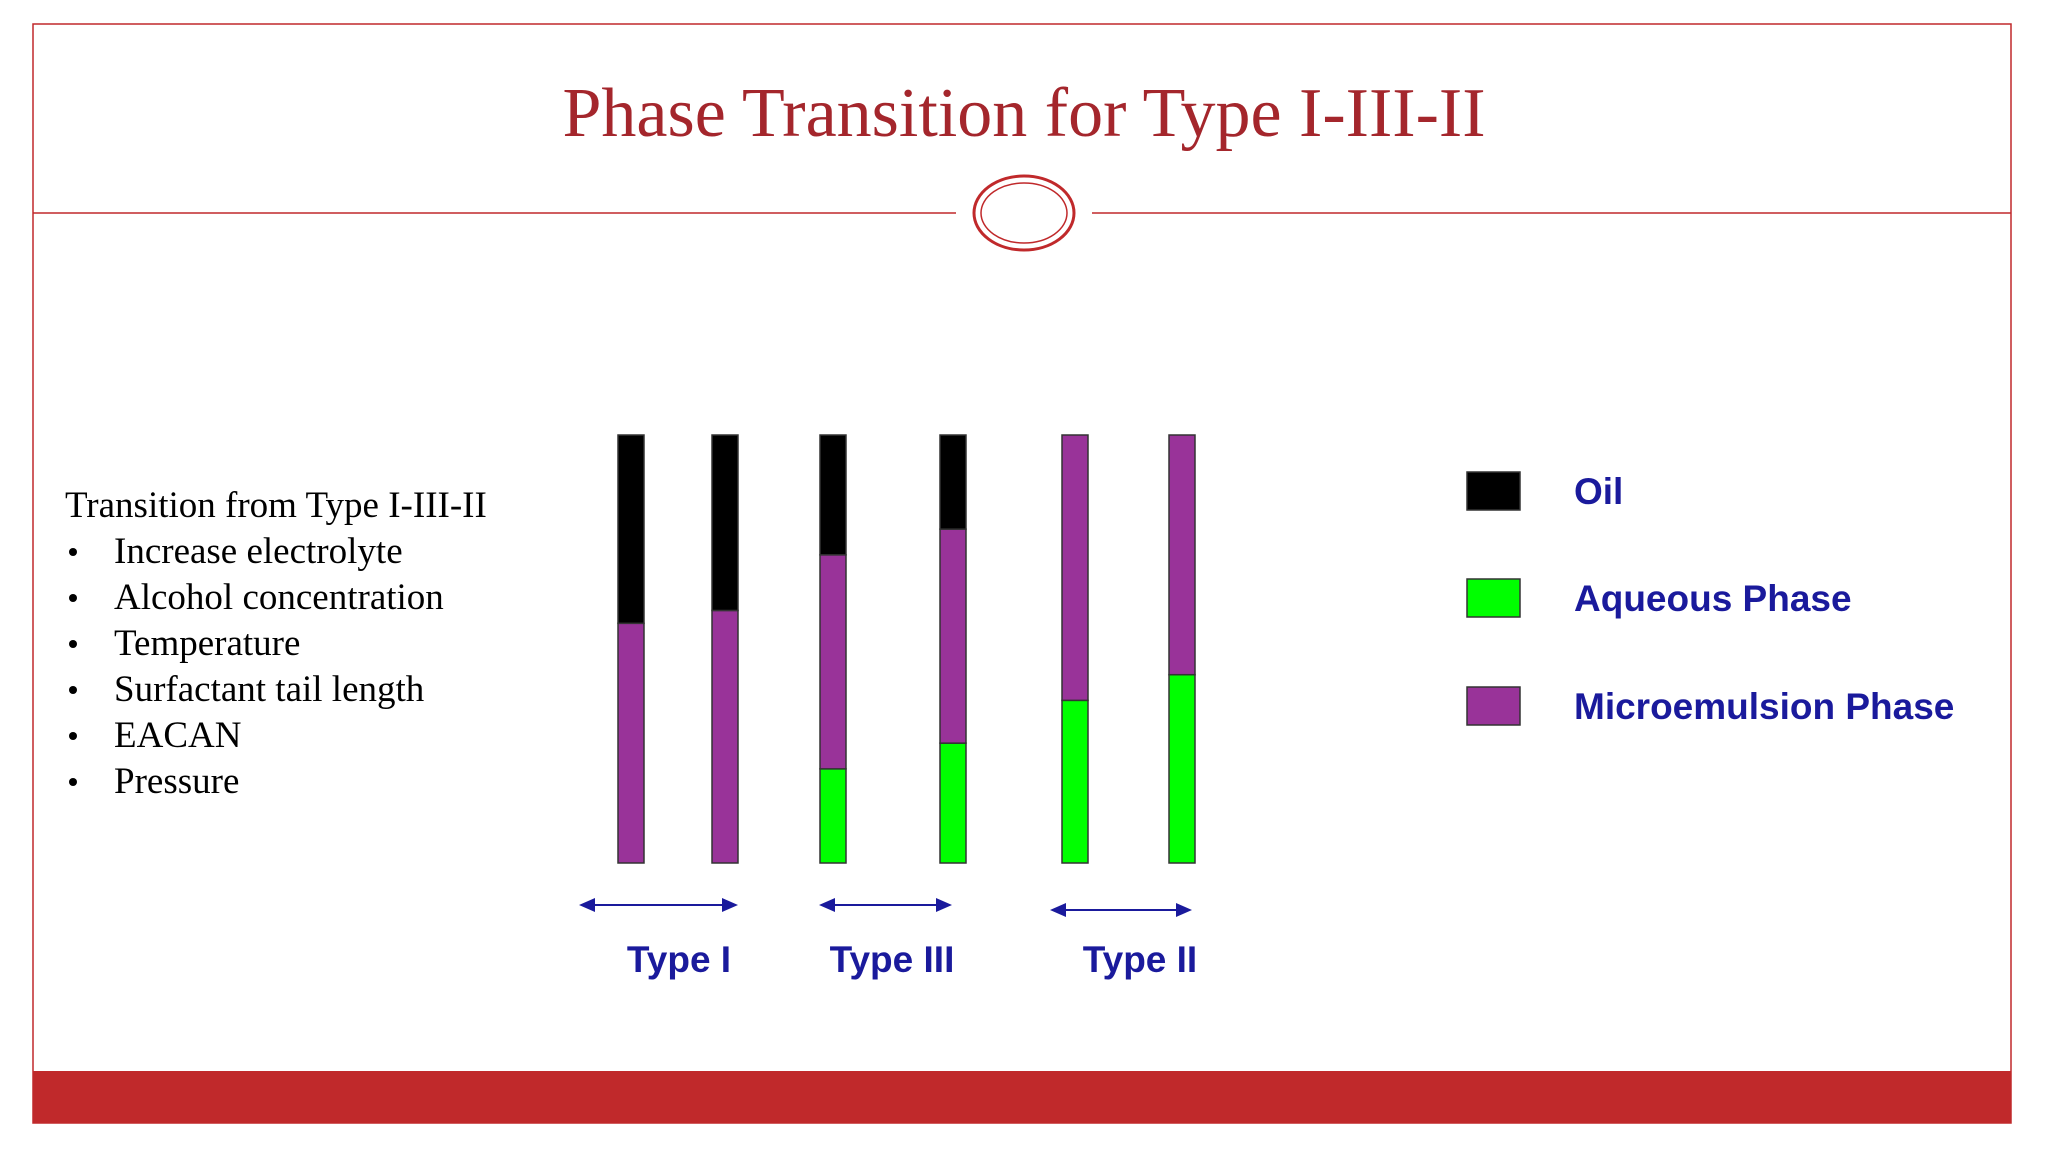  I want to click on bullet-text: Increase electrolyte, so click(258, 551).